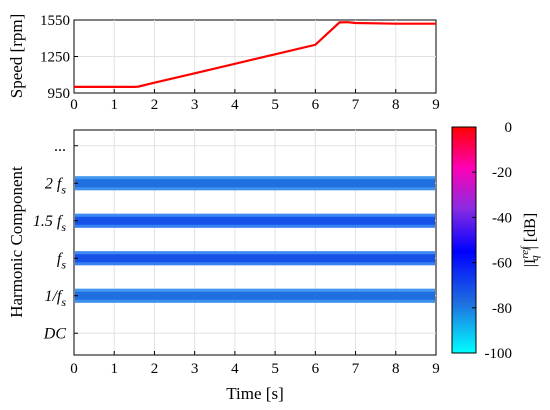 The image size is (550, 410). What do you see at coordinates (74, 105) in the screenshot?
I see `speed-xtick-label: 0` at bounding box center [74, 105].